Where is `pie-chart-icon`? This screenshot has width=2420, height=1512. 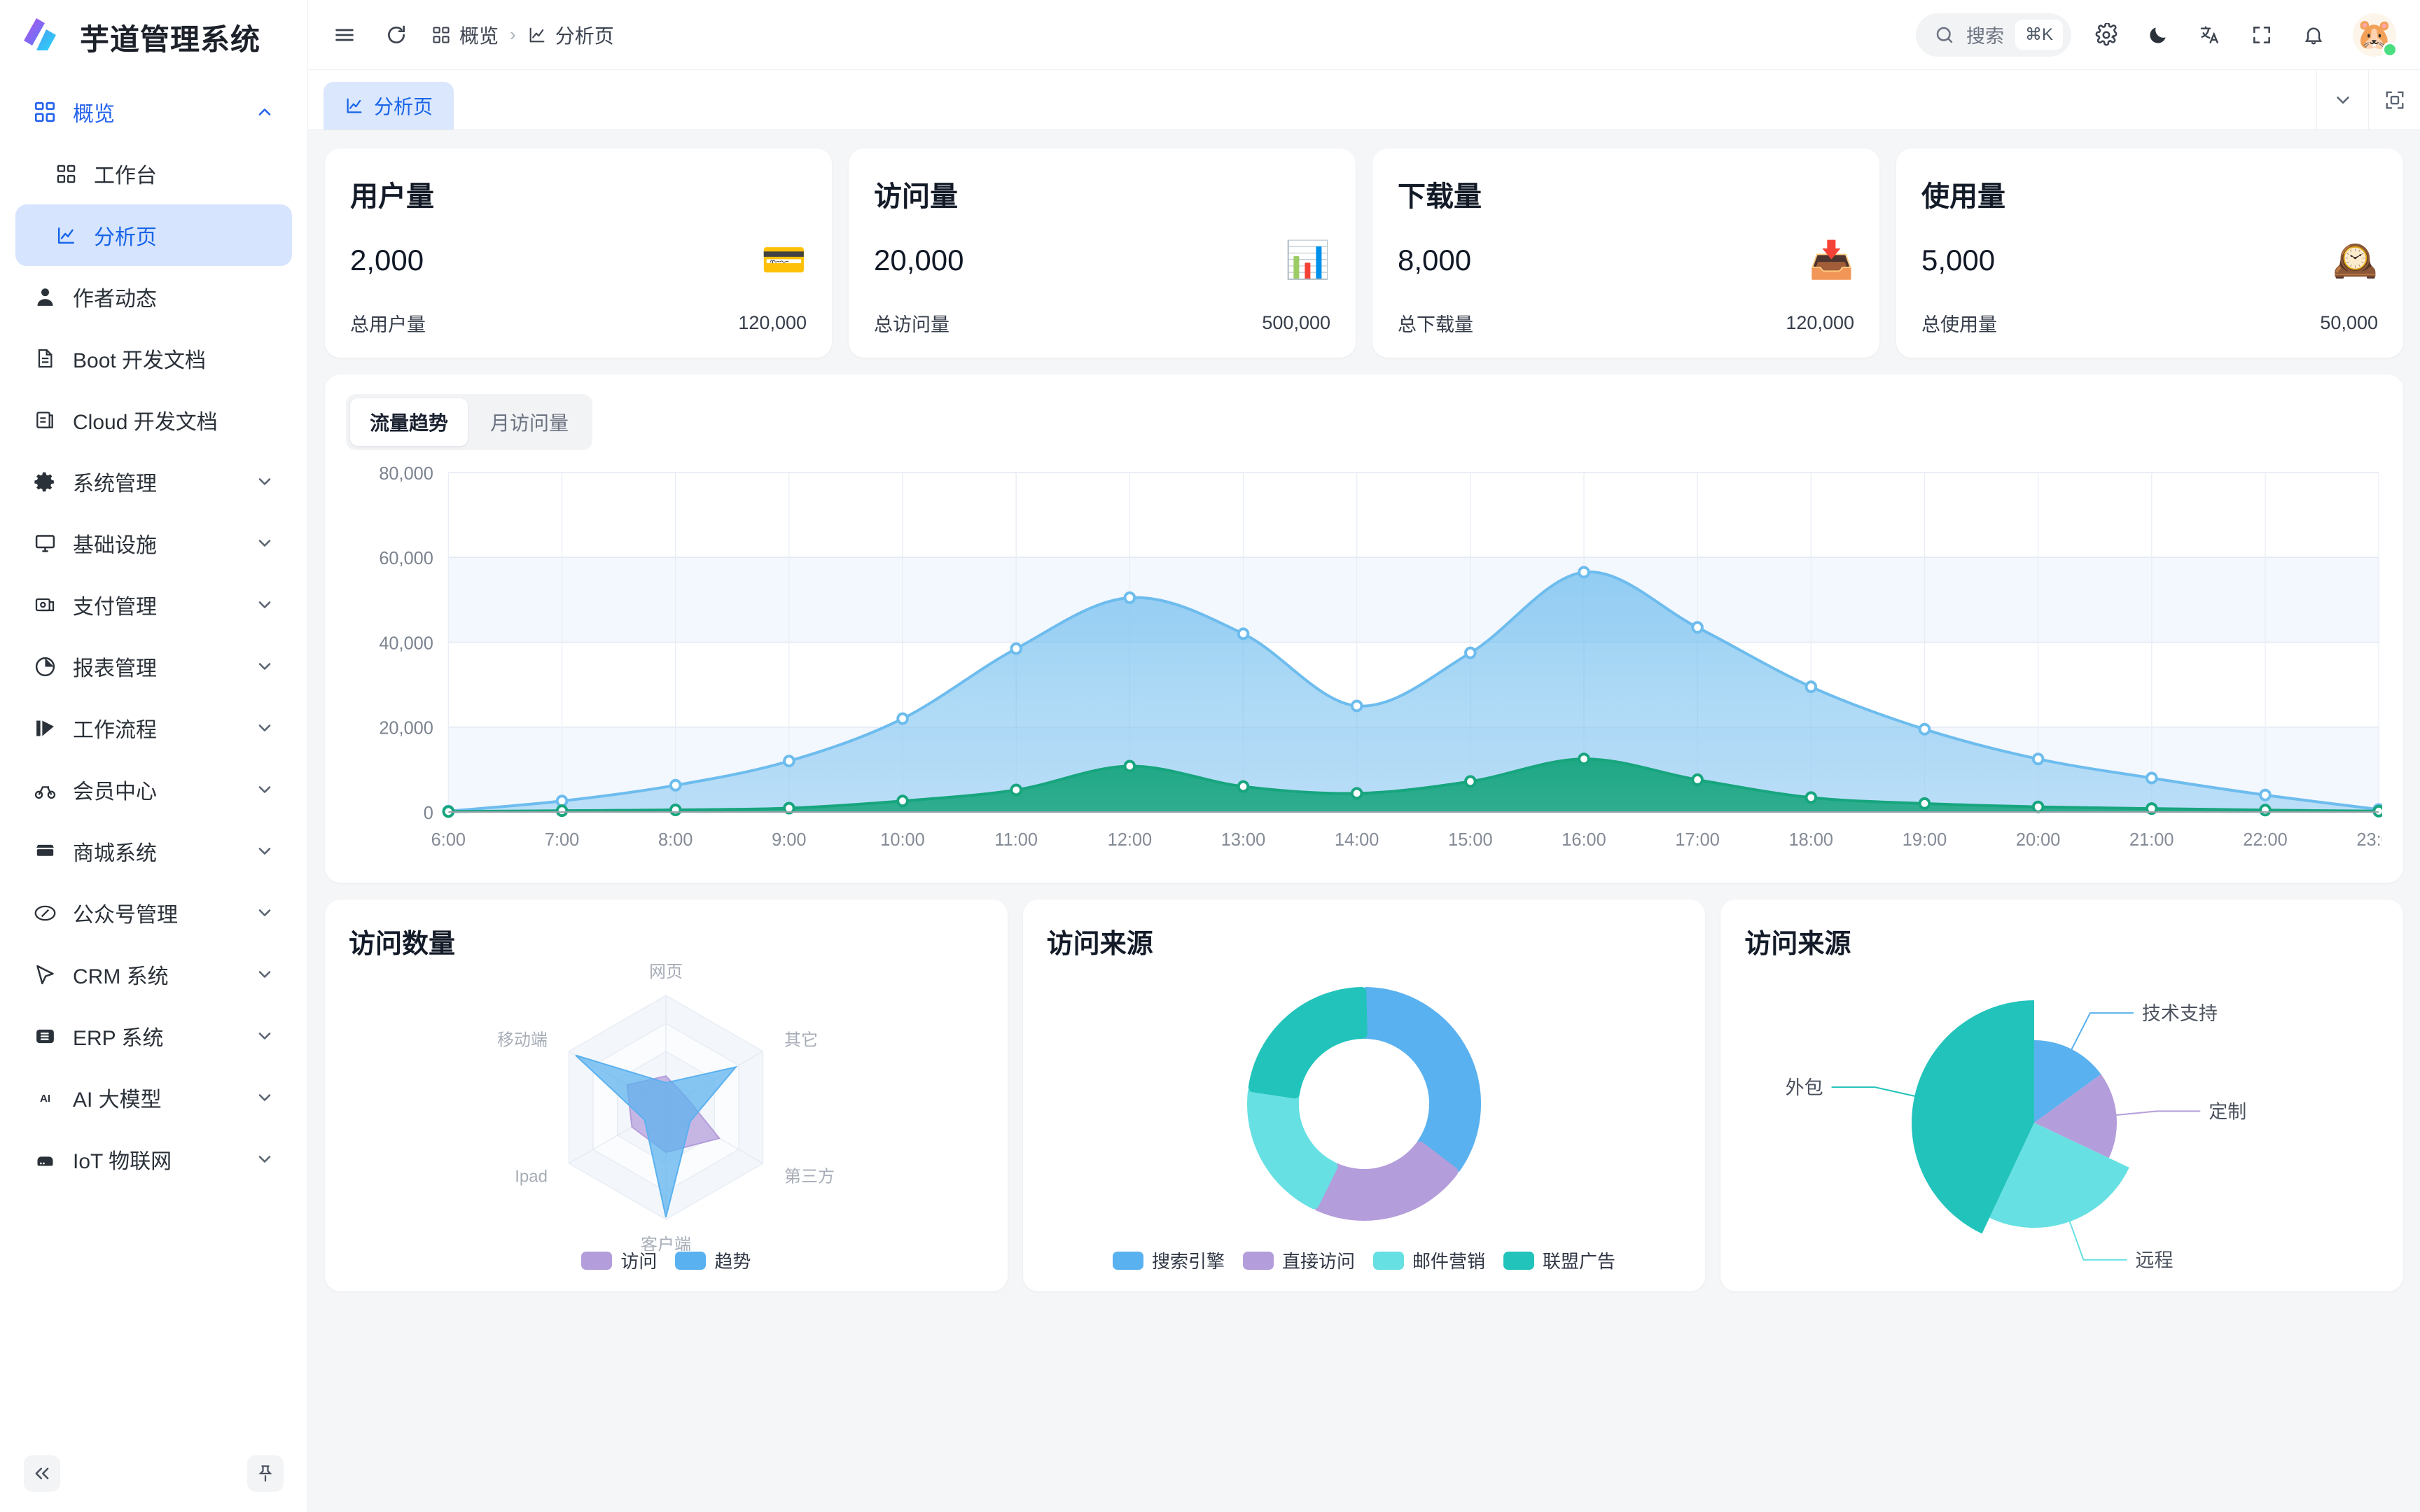
pie-chart-icon is located at coordinates (45, 666).